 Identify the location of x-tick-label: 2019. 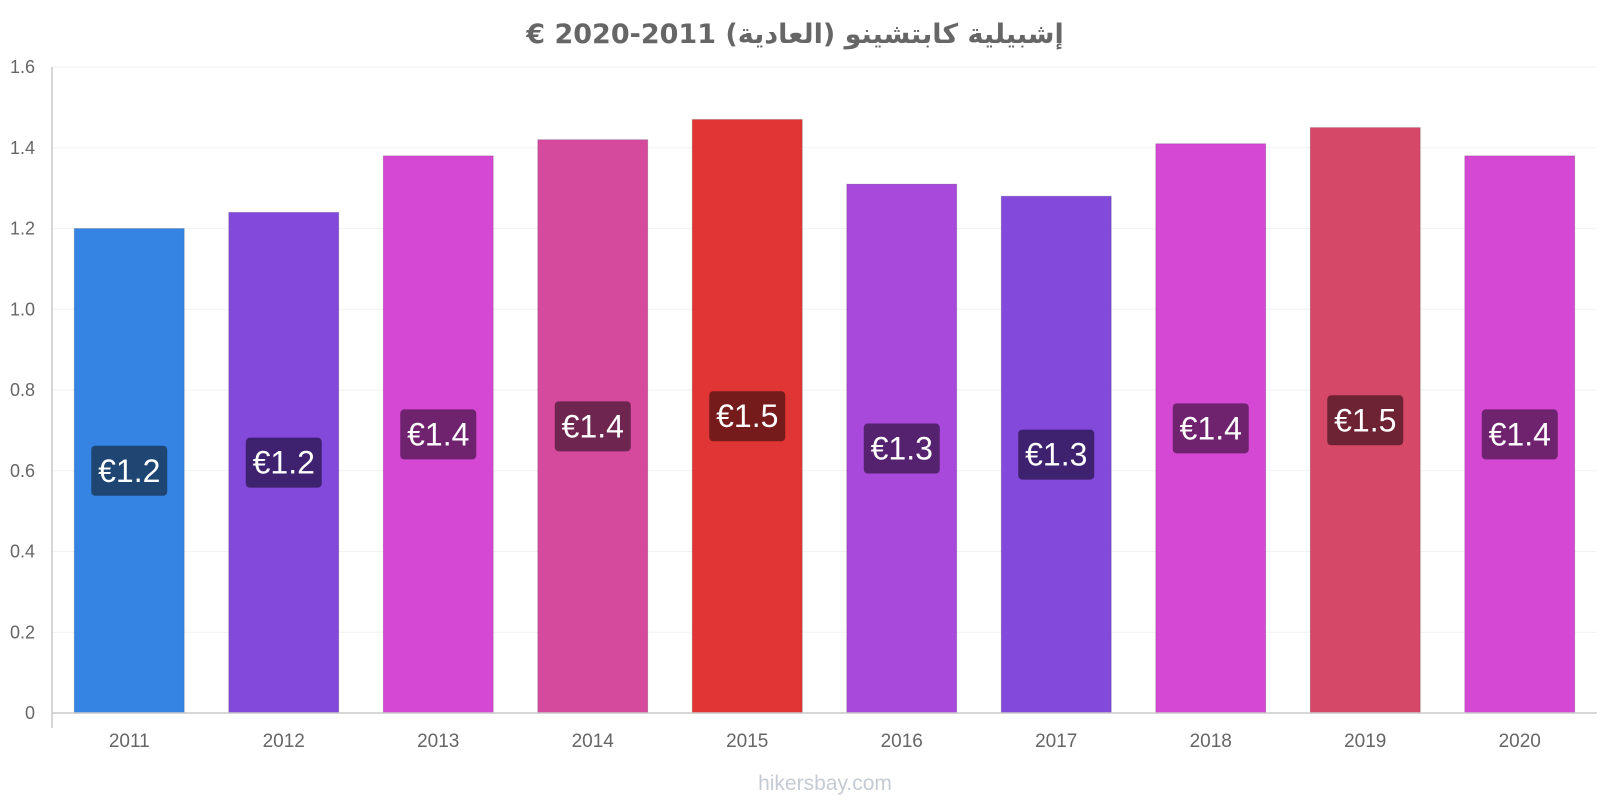
(1365, 741).